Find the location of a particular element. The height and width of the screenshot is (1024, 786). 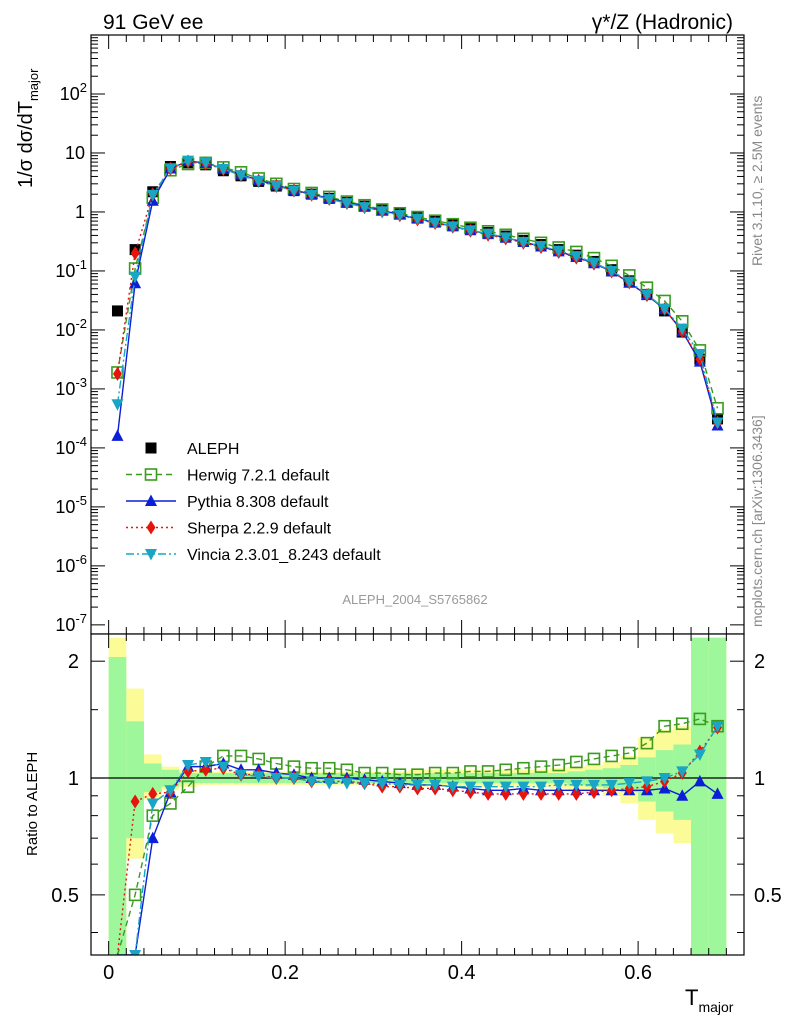

legend-item: Herwig 7.2.1 default is located at coordinates (228, 476).